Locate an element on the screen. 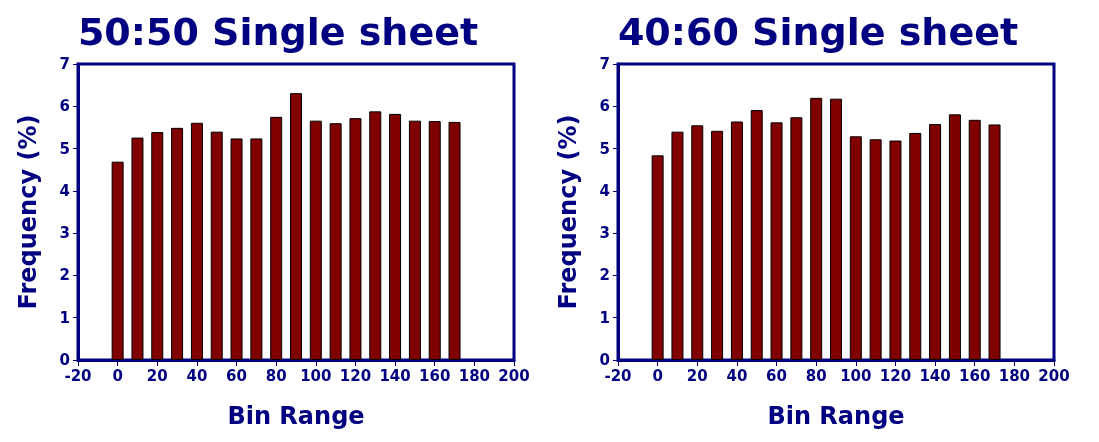  chart-title: 40:60 Single sheet is located at coordinates (818, 32).